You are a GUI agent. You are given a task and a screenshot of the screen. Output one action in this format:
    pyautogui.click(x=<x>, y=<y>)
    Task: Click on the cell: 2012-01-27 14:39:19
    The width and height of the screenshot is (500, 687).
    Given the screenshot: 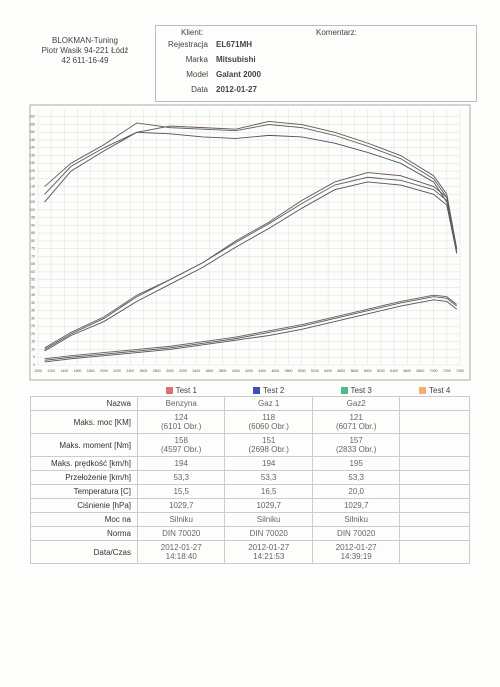 What is the action you would take?
    pyautogui.click(x=356, y=552)
    